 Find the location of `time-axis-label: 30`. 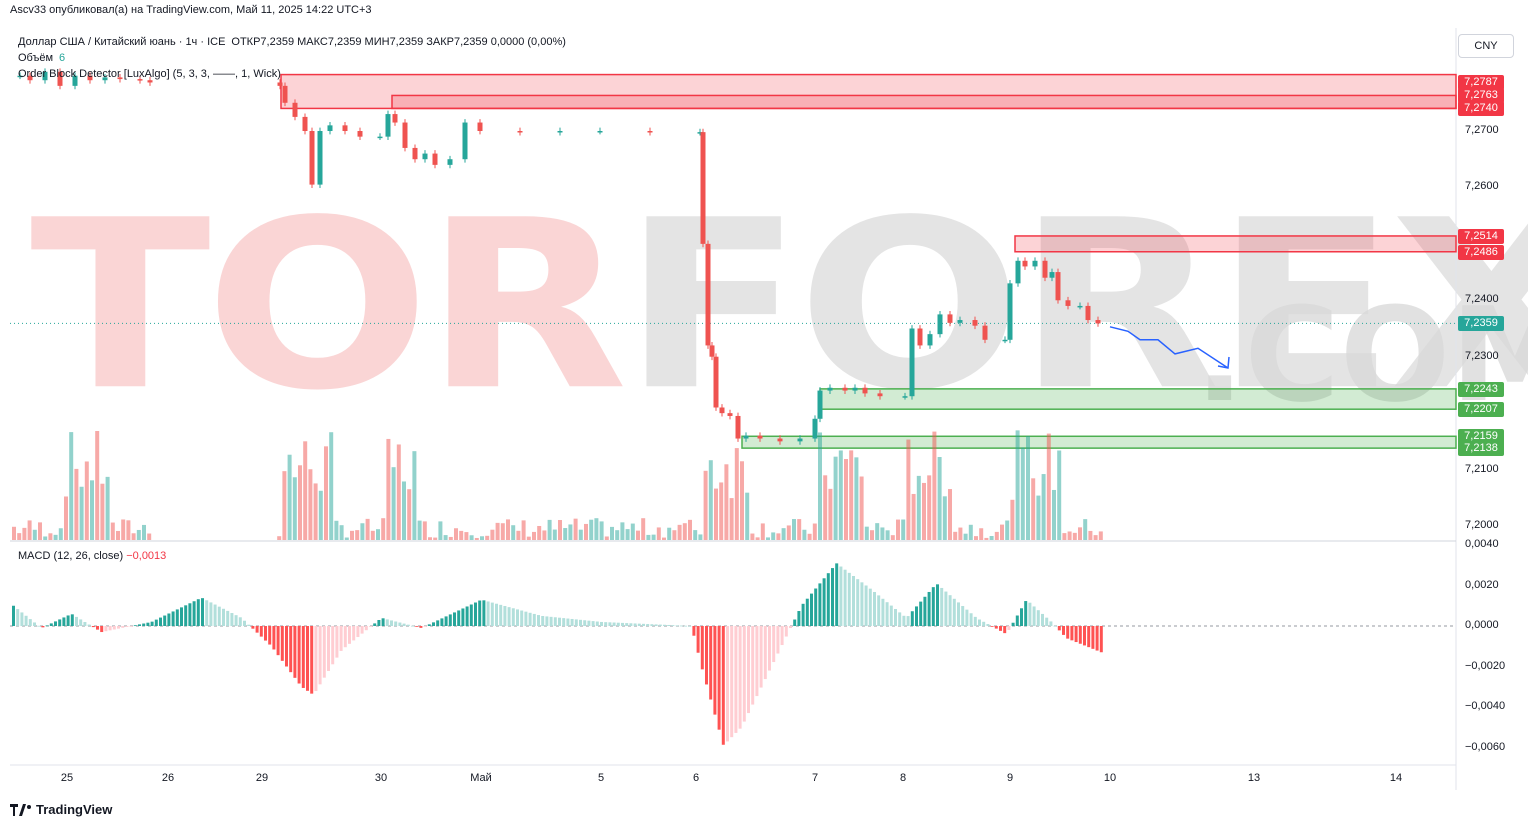

time-axis-label: 30 is located at coordinates (381, 778).